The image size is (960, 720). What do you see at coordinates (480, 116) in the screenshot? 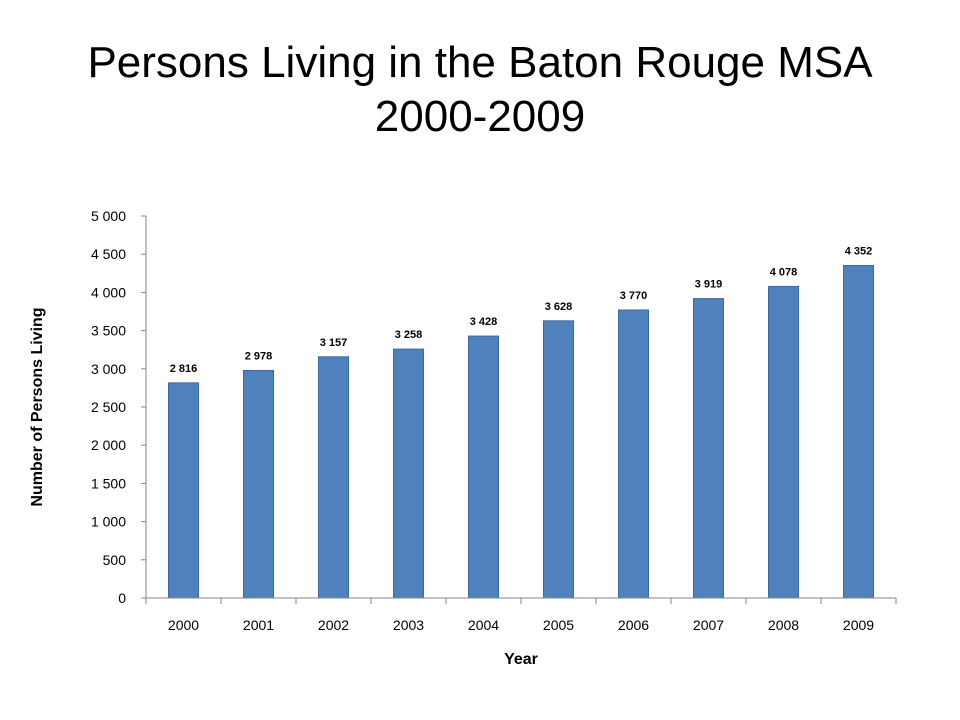
I see `title-line-2: 2000-2009` at bounding box center [480, 116].